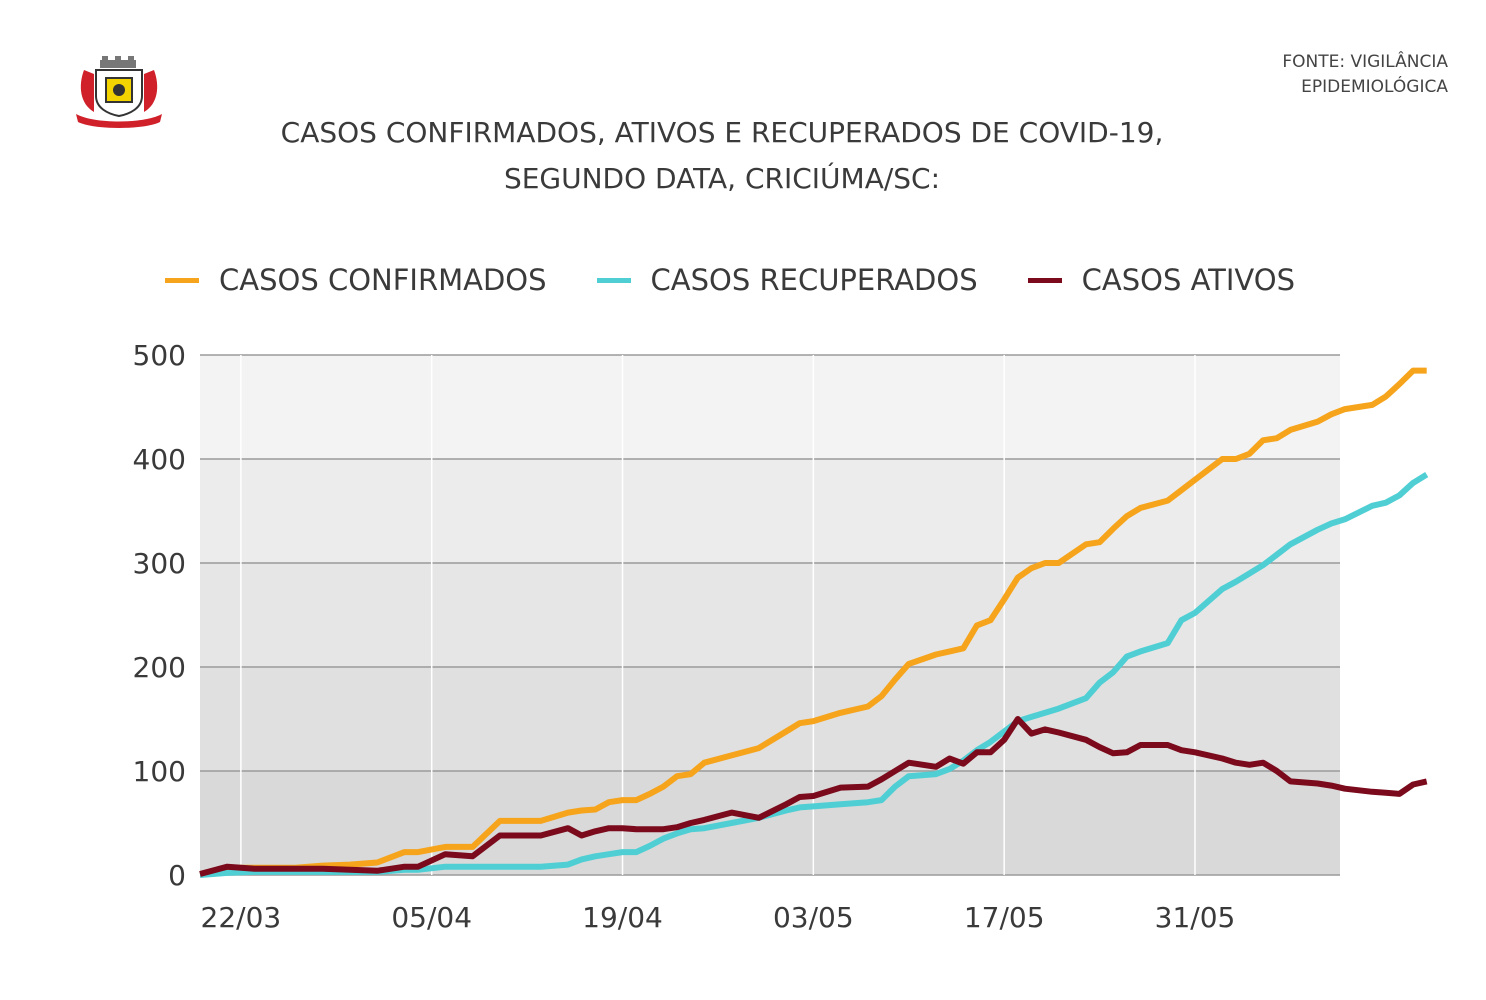  I want to click on series-line-ativos, so click(813, 796).